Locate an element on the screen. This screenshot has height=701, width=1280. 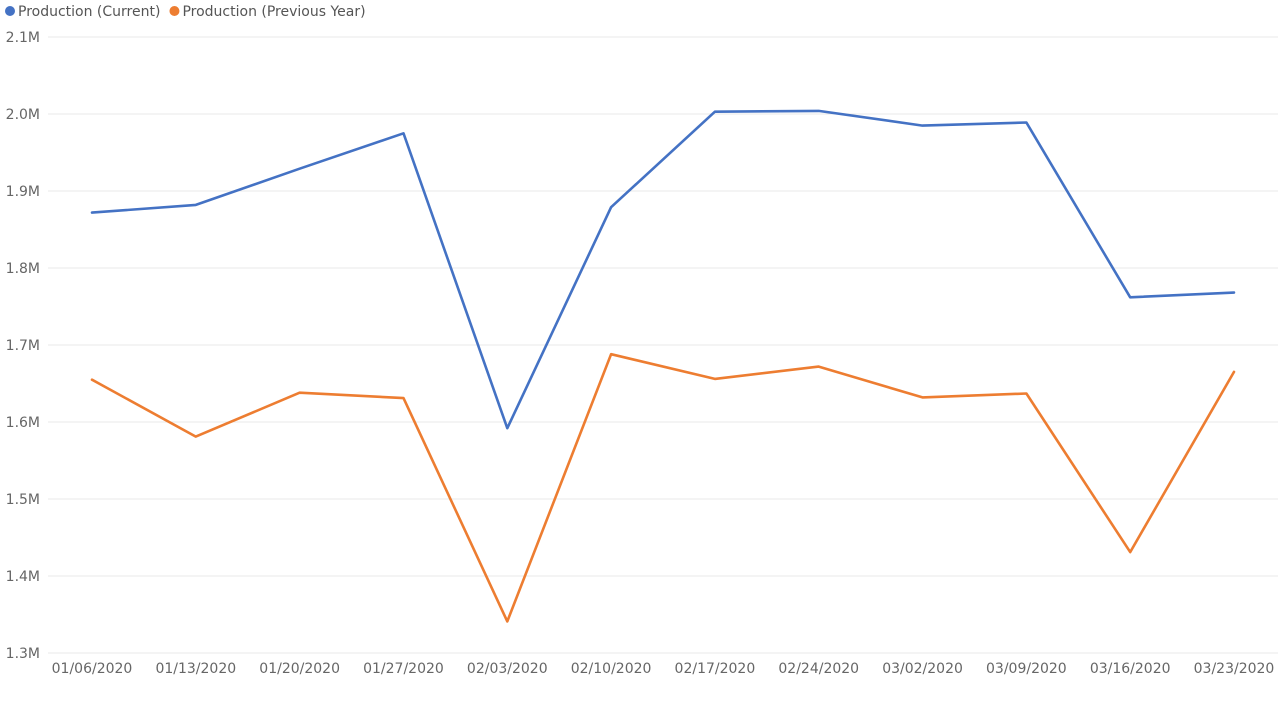
y-tick-label: 1.6M is located at coordinates (23, 423).